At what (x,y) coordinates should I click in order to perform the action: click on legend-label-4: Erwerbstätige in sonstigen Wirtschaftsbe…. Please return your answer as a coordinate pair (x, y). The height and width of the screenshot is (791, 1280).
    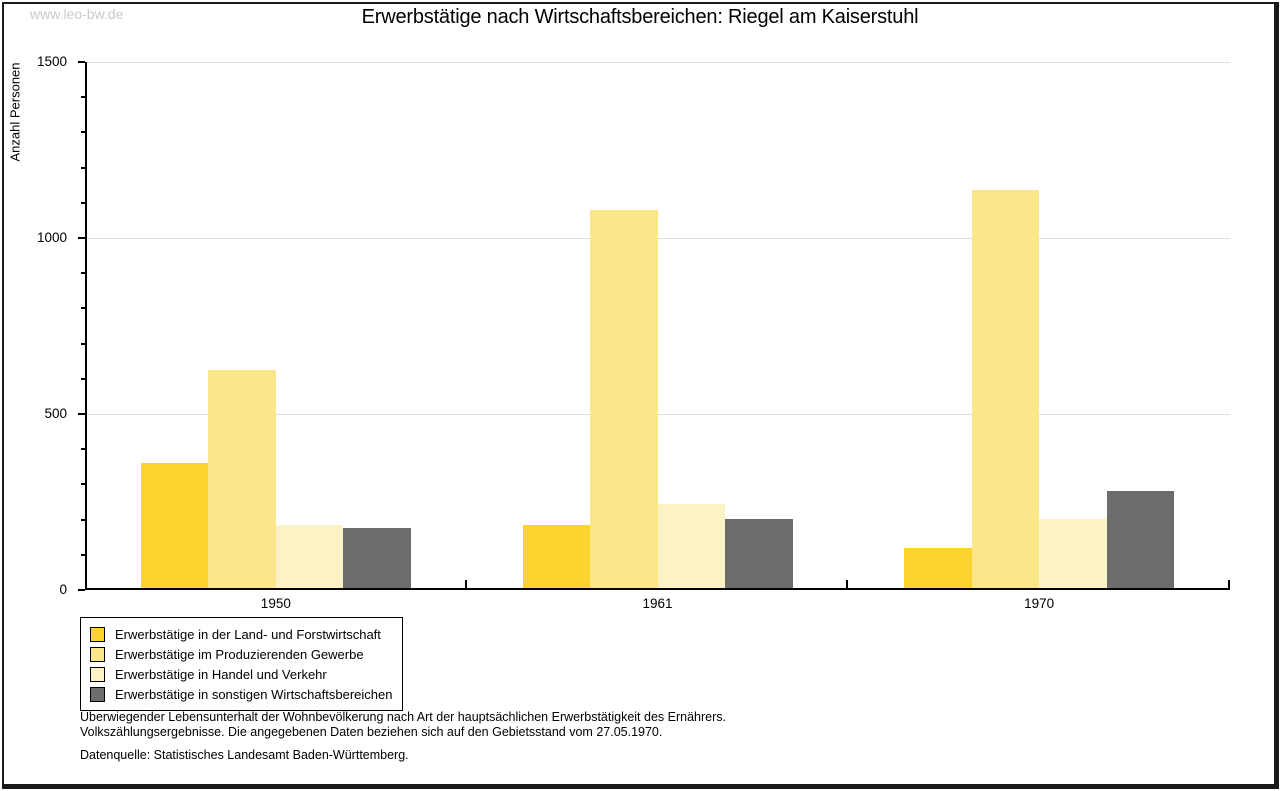
    Looking at the image, I should click on (254, 694).